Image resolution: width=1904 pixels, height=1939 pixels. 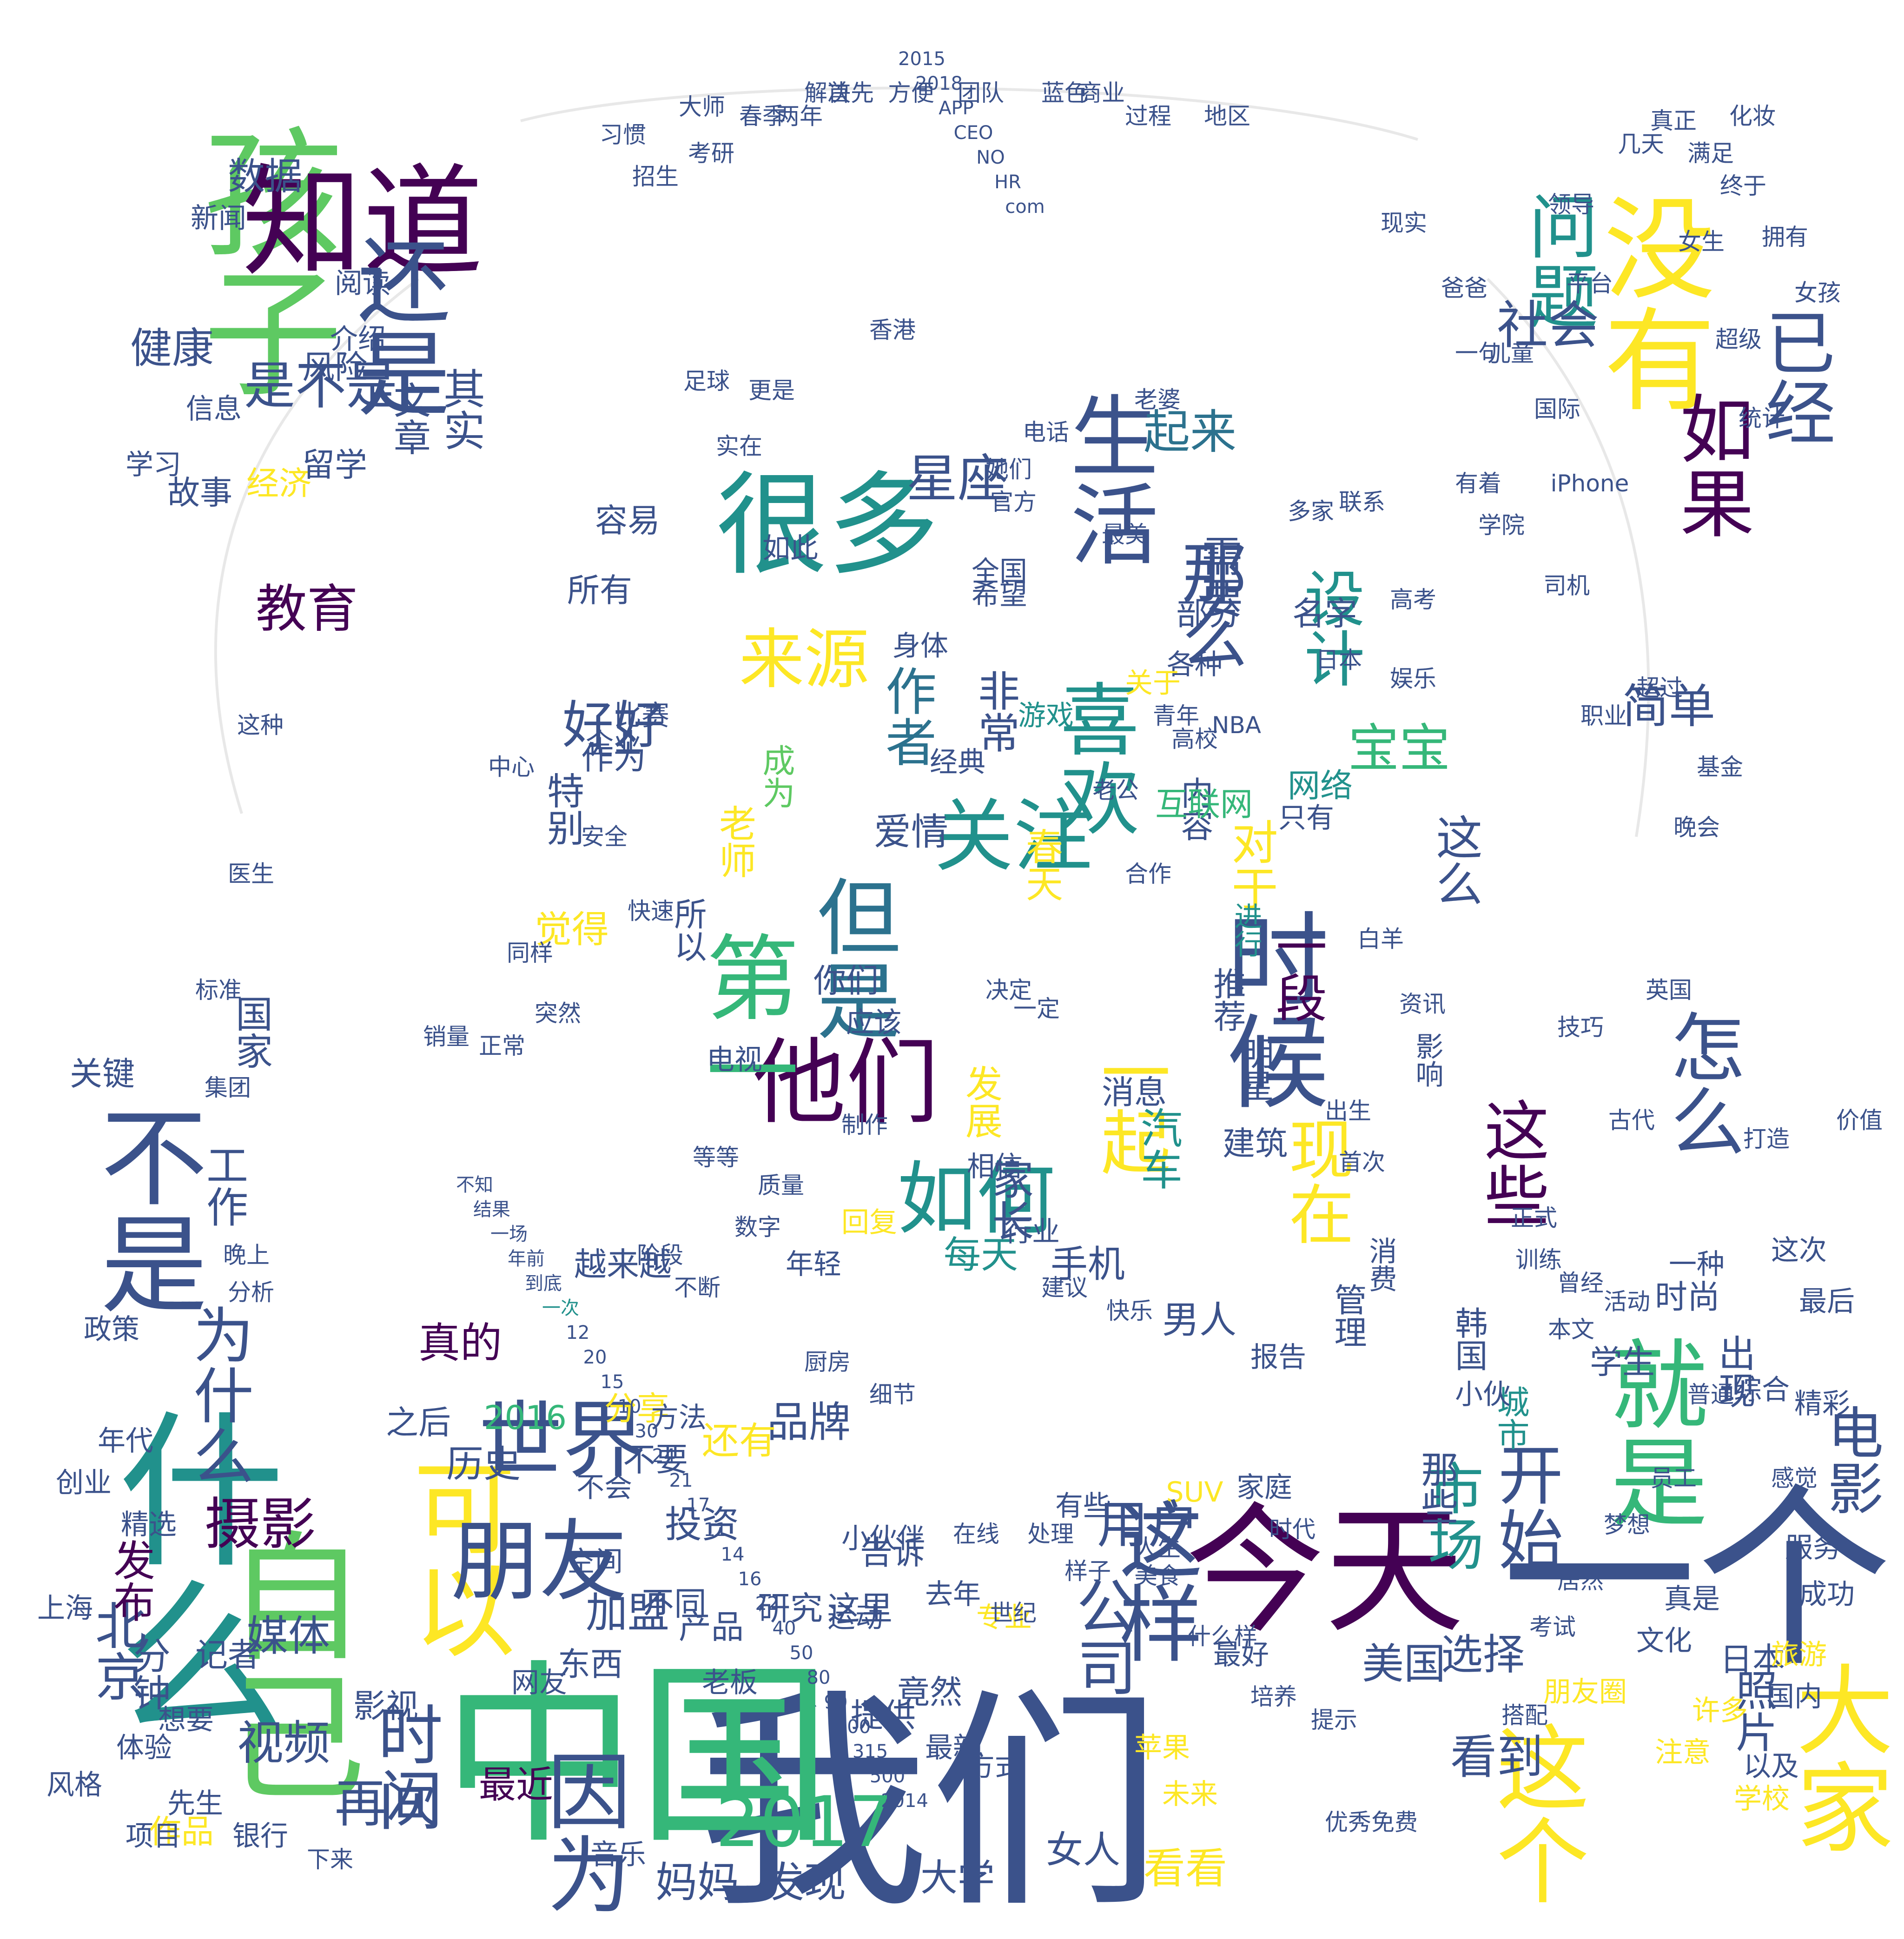 I want to click on cloud-word: 30, so click(x=647, y=1431).